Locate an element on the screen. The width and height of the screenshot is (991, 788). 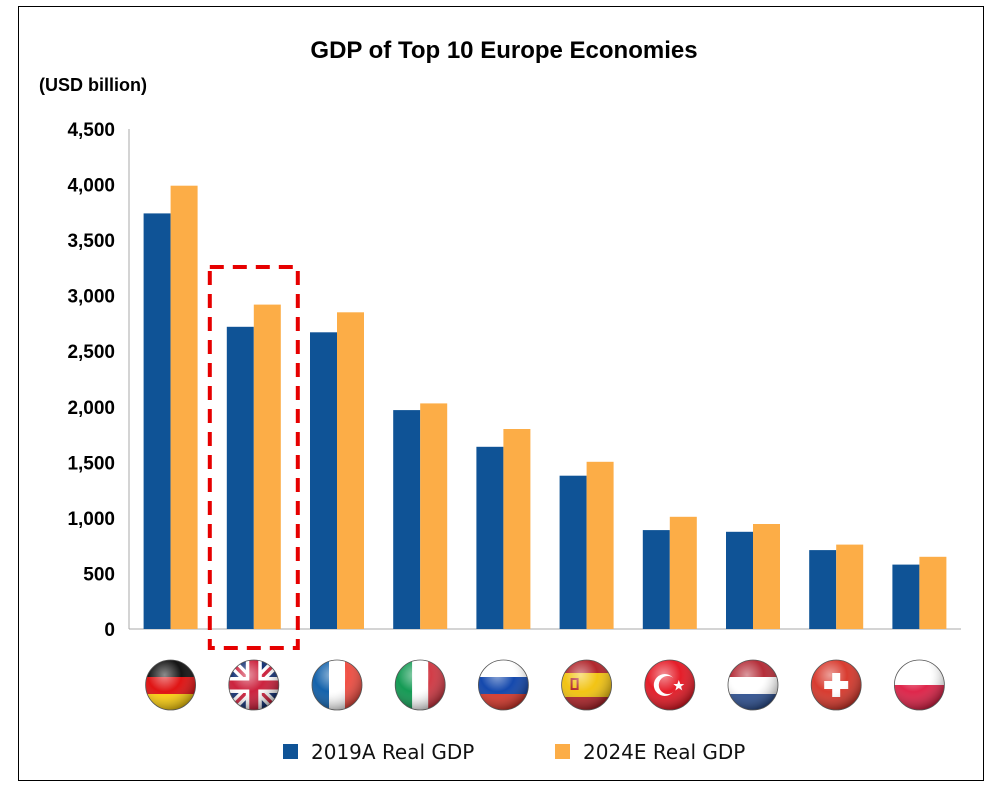
uk-flag-icon is located at coordinates (254, 685).